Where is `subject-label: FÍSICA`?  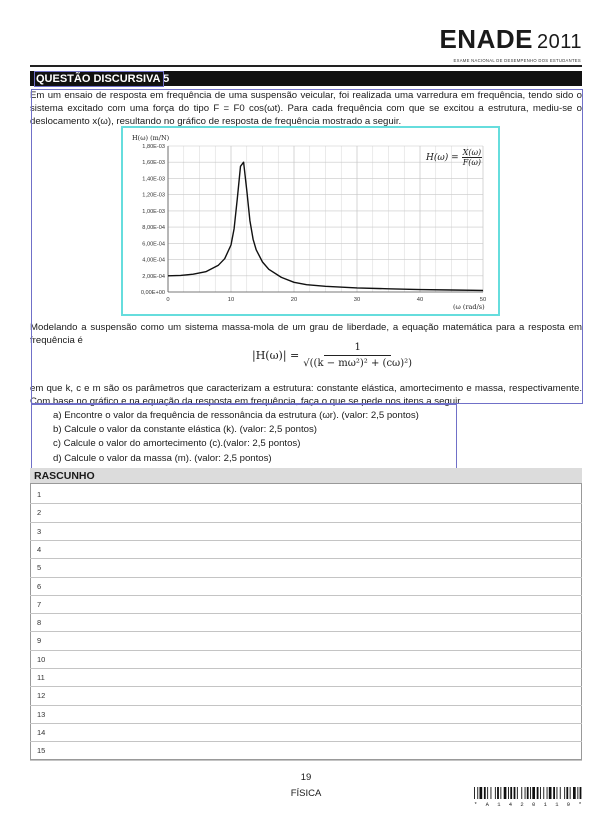 subject-label: FÍSICA is located at coordinates (306, 793).